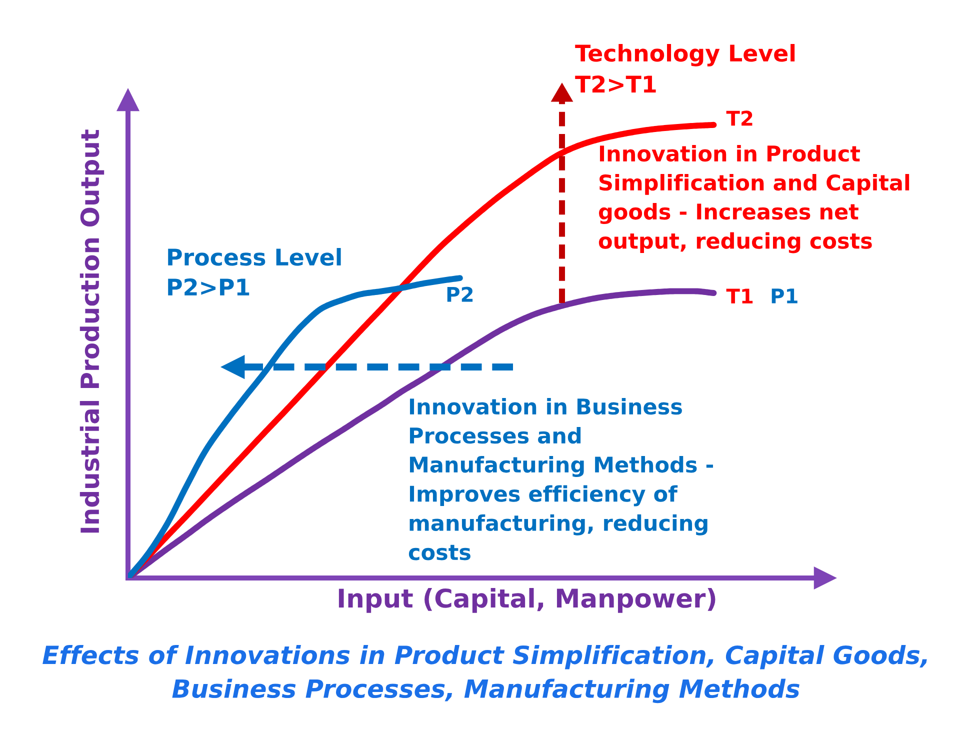  Describe the element at coordinates (754, 199) in the screenshot. I see `annotation: Innovation in Product Simplification and Capital goods - Increases net output, reducing costs` at that location.